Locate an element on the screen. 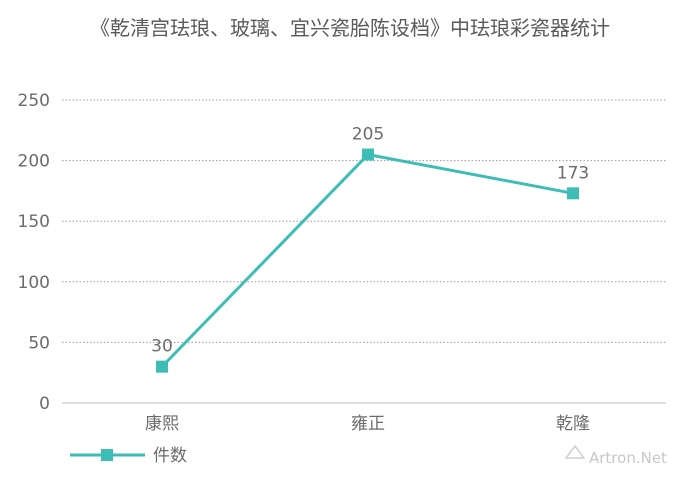 Image resolution: width=700 pixels, height=478 pixels. y-tick-label: 200 is located at coordinates (34, 162).